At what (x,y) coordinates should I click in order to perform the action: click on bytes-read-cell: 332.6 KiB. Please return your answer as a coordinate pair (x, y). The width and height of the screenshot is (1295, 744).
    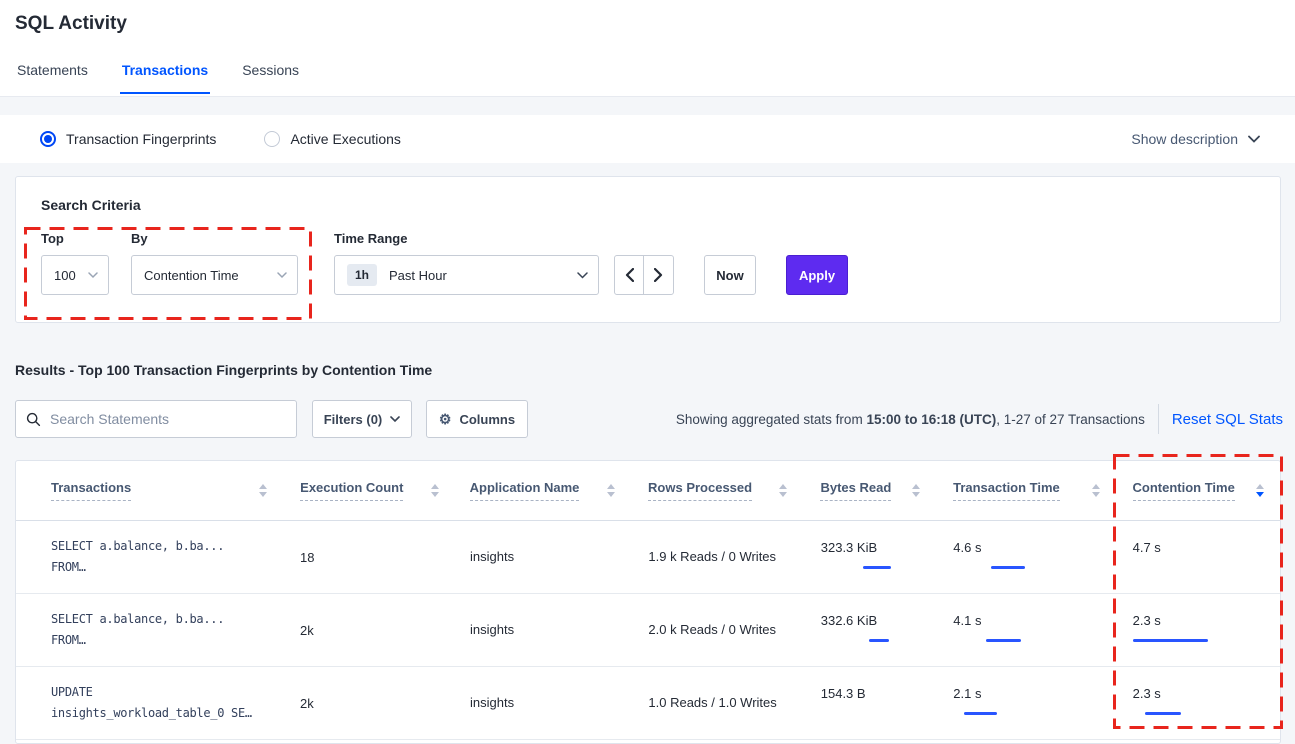
    Looking at the image, I should click on (870, 630).